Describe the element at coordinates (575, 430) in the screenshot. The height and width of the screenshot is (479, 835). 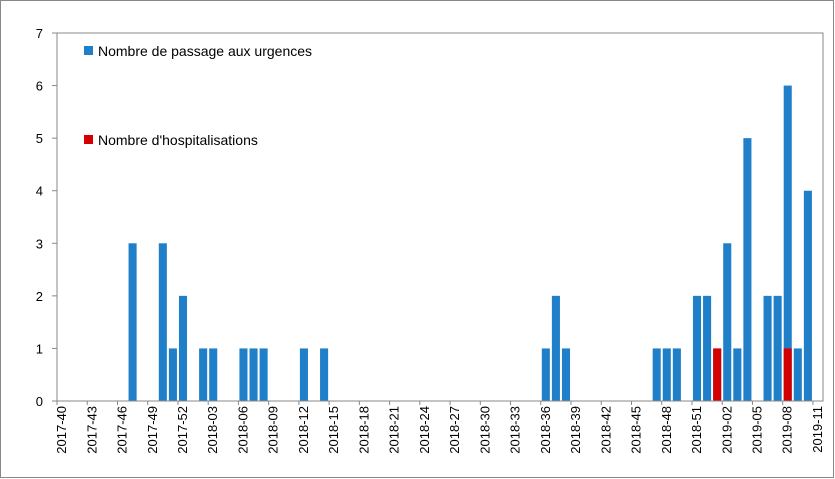
I see `x-tick-label: 2018-39` at that location.